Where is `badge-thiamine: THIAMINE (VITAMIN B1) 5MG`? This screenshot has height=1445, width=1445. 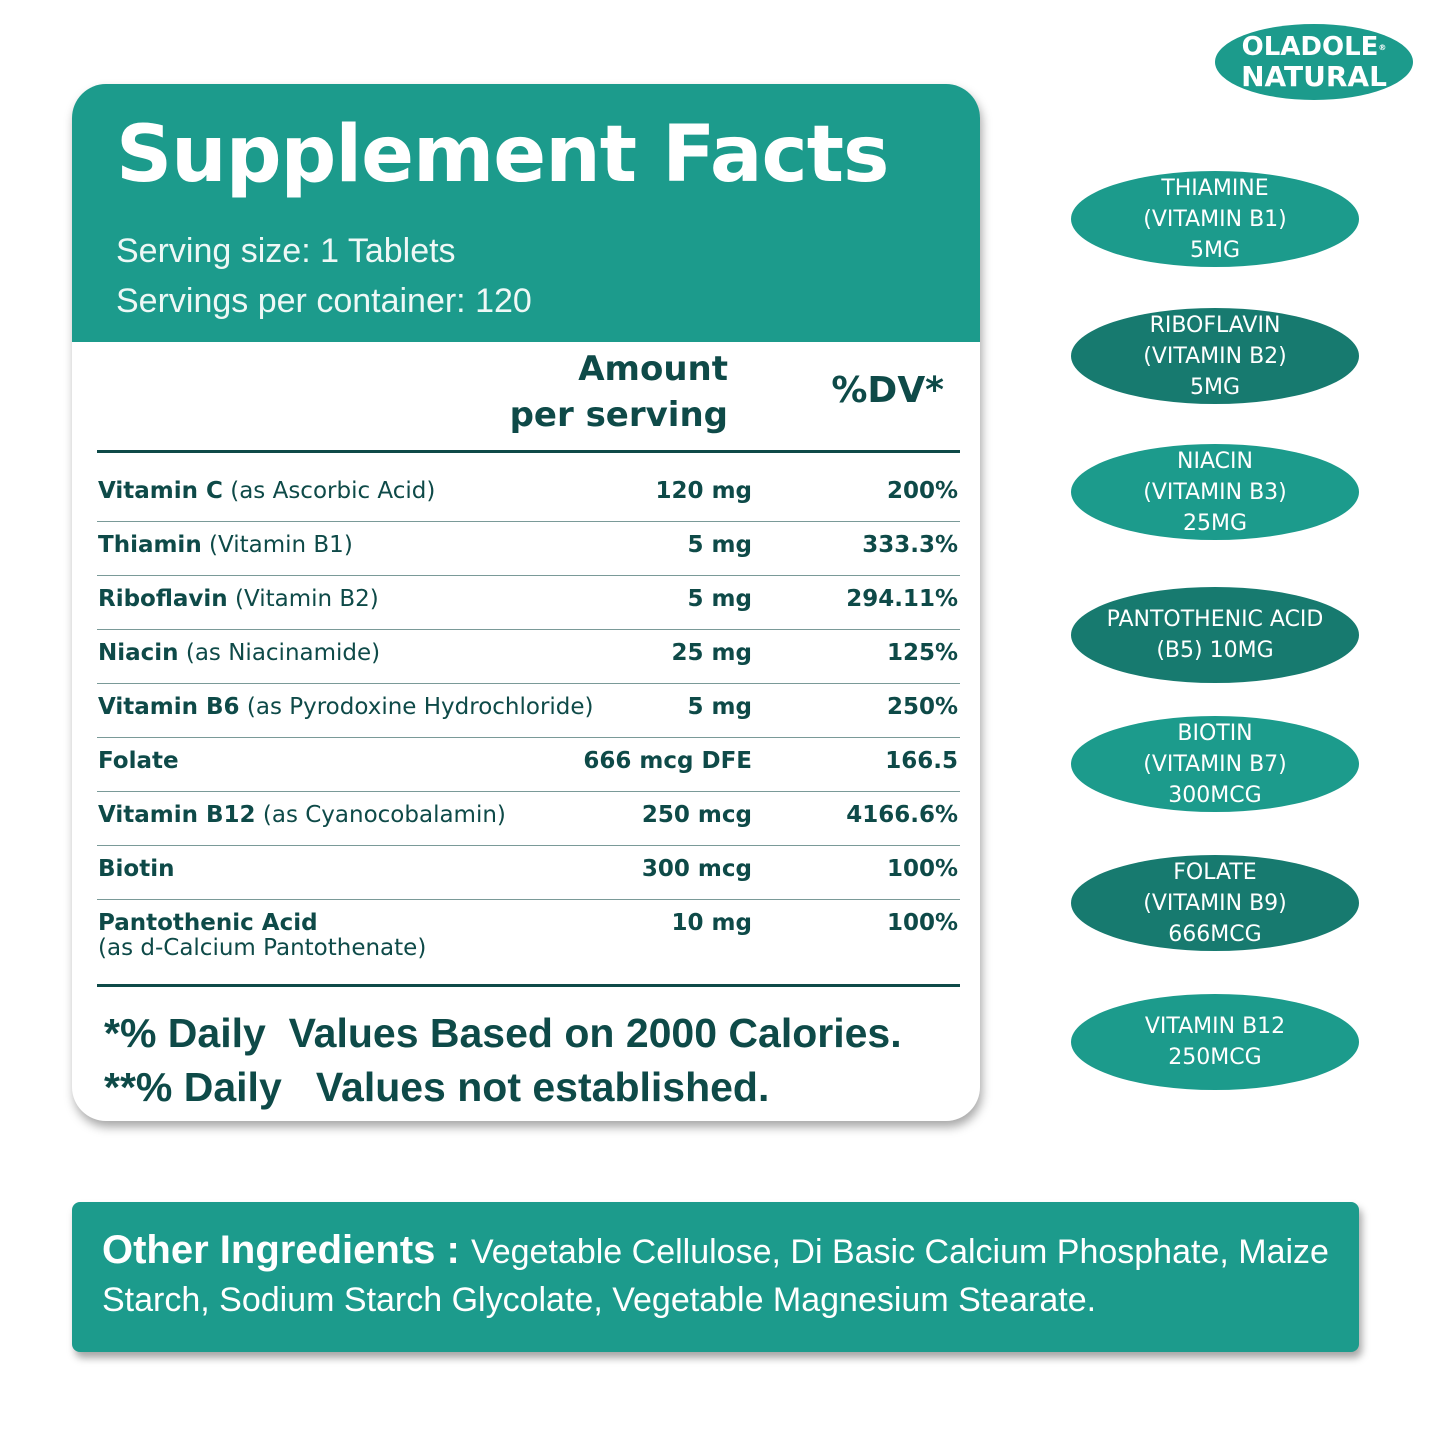 badge-thiamine: THIAMINE (VITAMIN B1) 5MG is located at coordinates (1215, 219).